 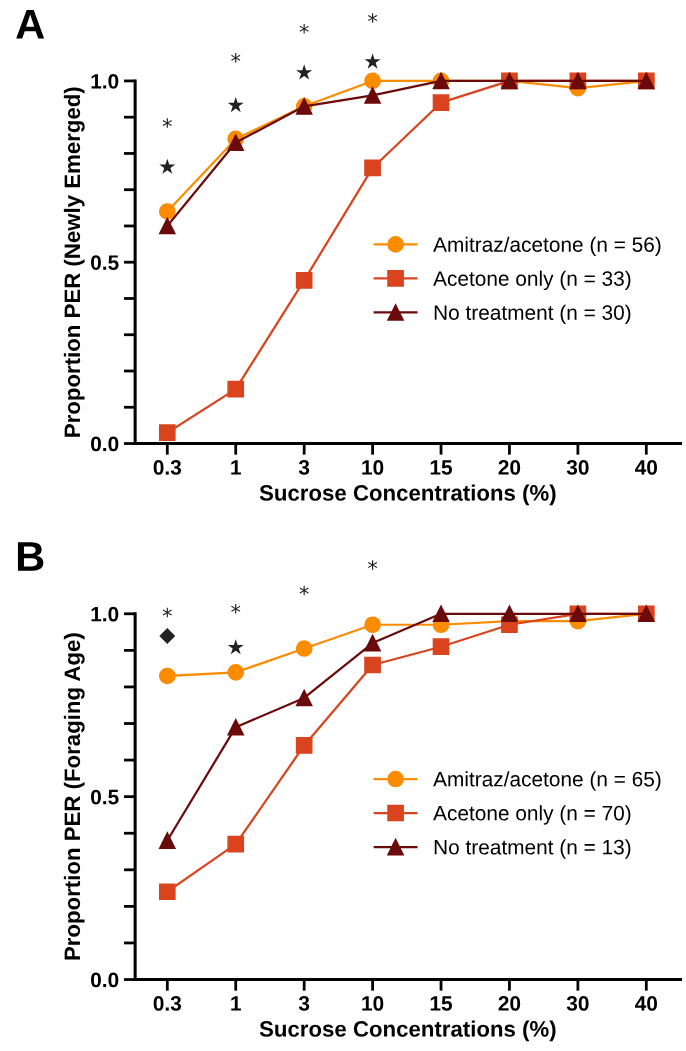 I want to click on annotation: ◆, so click(x=167, y=636).